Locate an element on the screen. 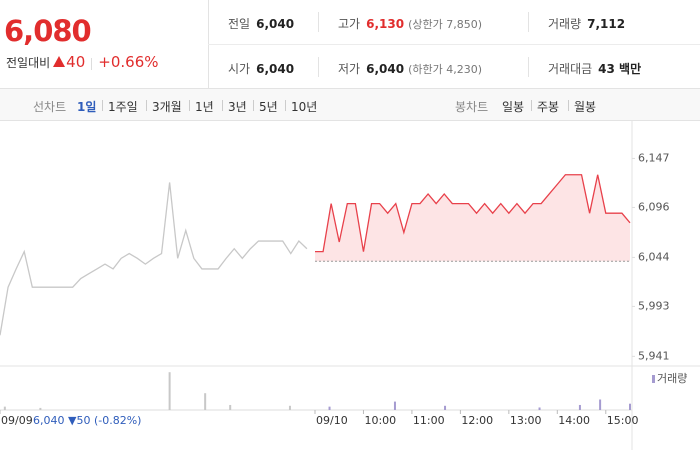 This screenshot has height=450, width=700. stat-label: 거래대금 is located at coordinates (570, 69).